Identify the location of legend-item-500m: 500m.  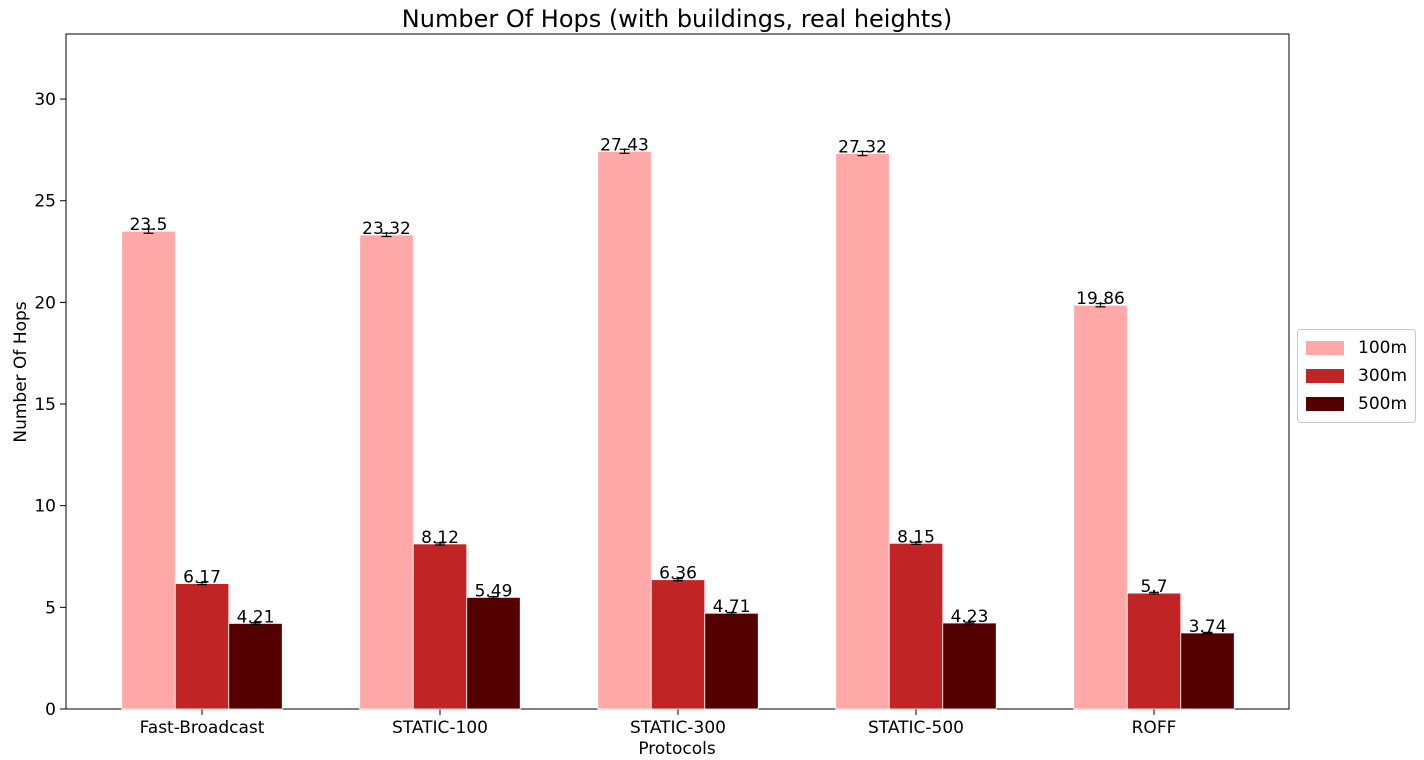
(1356, 404).